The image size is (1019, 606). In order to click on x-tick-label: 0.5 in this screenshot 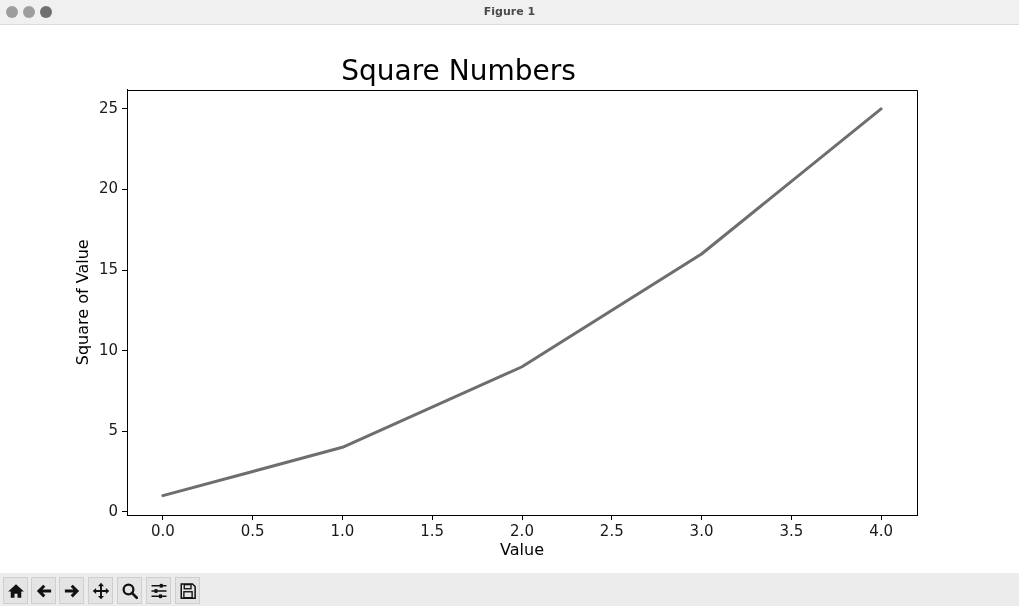, I will do `click(252, 530)`.